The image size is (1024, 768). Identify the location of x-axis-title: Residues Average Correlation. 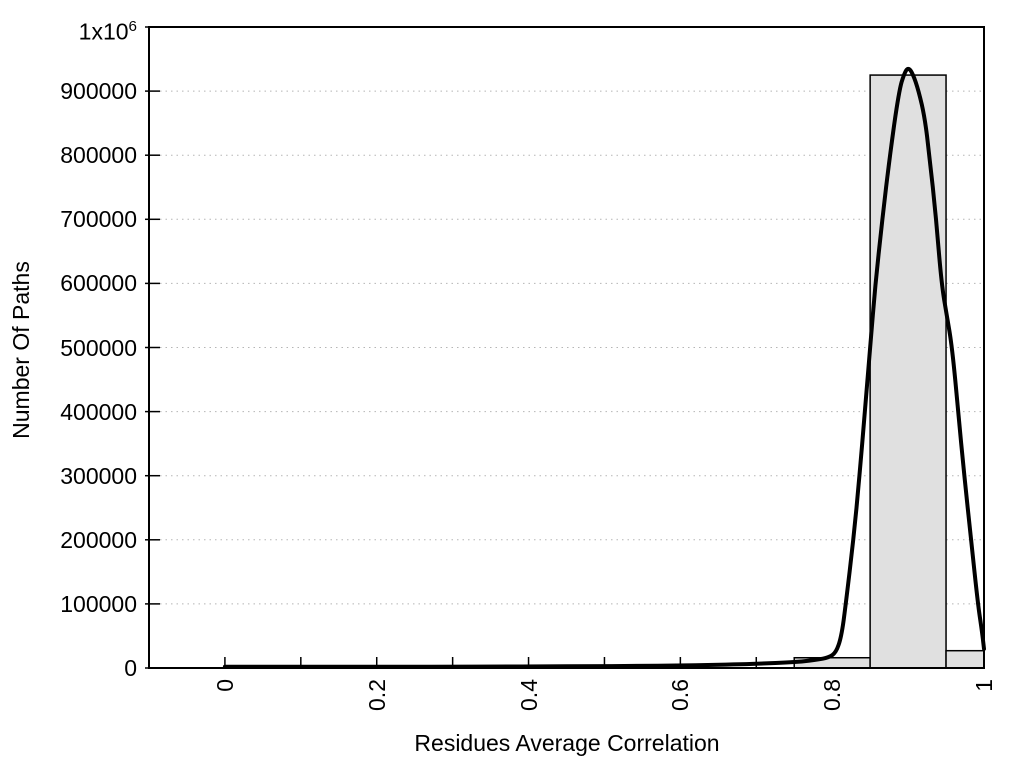
(567, 743).